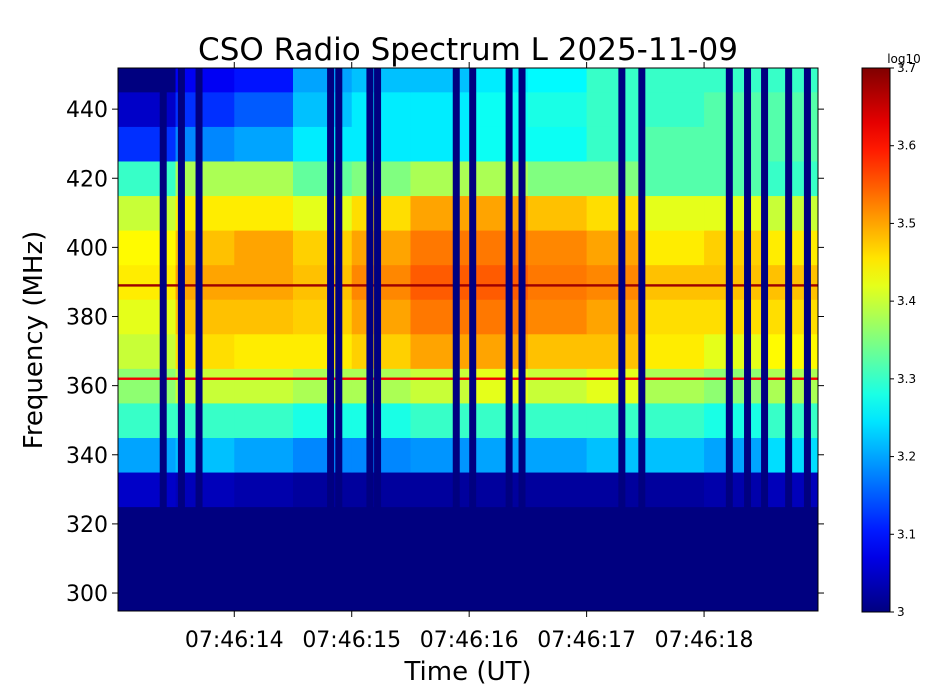 This screenshot has width=940, height=695. I want to click on y-tick-label: 400, so click(87, 248).